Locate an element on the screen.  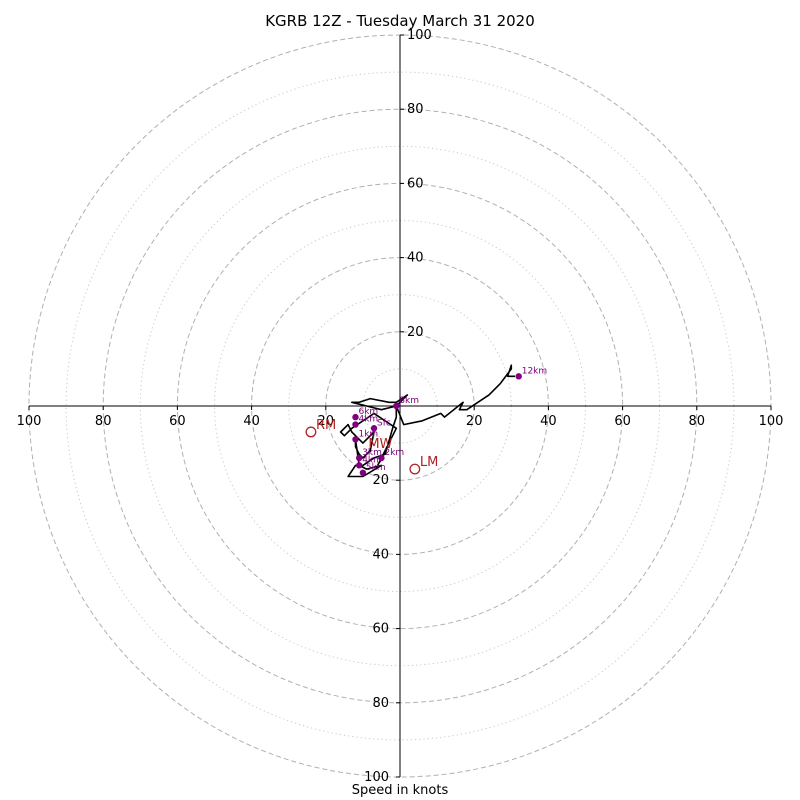
tick-label-up-100: 100 is located at coordinates (419, 35).